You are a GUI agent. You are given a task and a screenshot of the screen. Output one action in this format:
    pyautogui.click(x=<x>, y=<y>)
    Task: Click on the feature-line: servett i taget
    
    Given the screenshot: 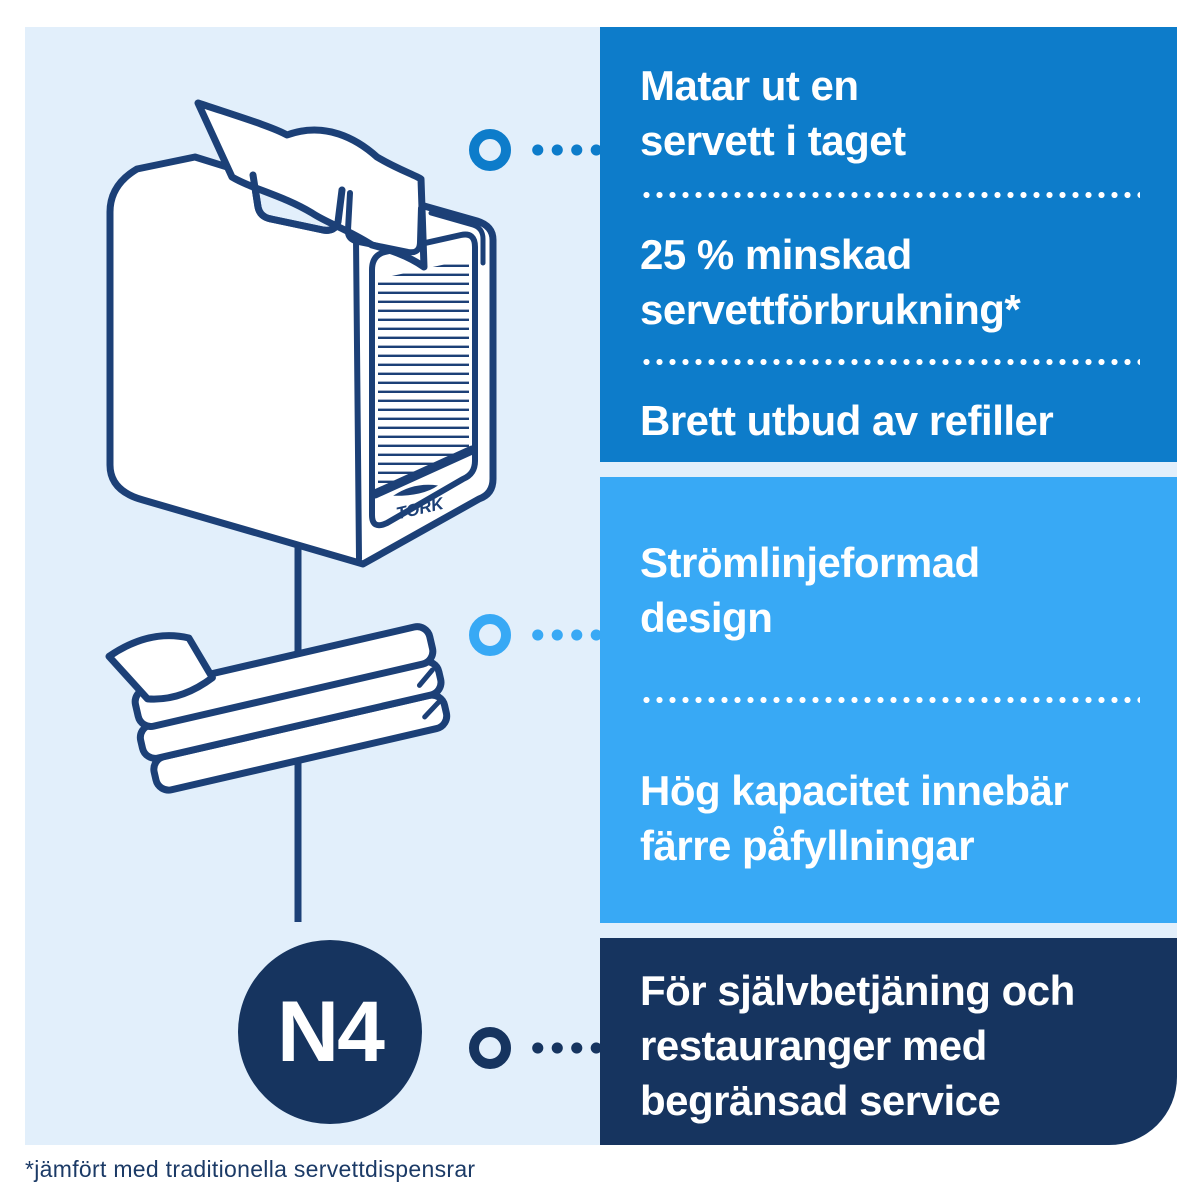 What is the action you would take?
    pyautogui.click(x=773, y=140)
    